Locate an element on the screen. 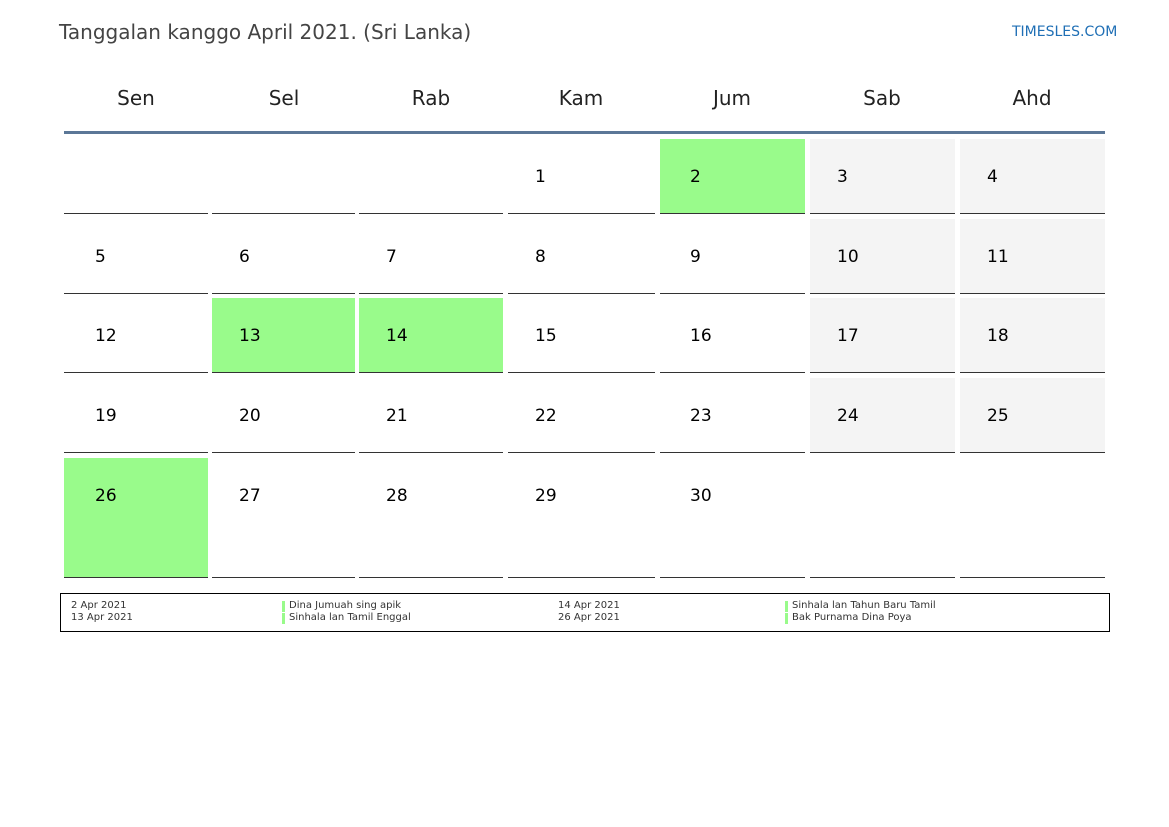 The height and width of the screenshot is (827, 1169). weekday-fri: Jum is located at coordinates (732, 98).